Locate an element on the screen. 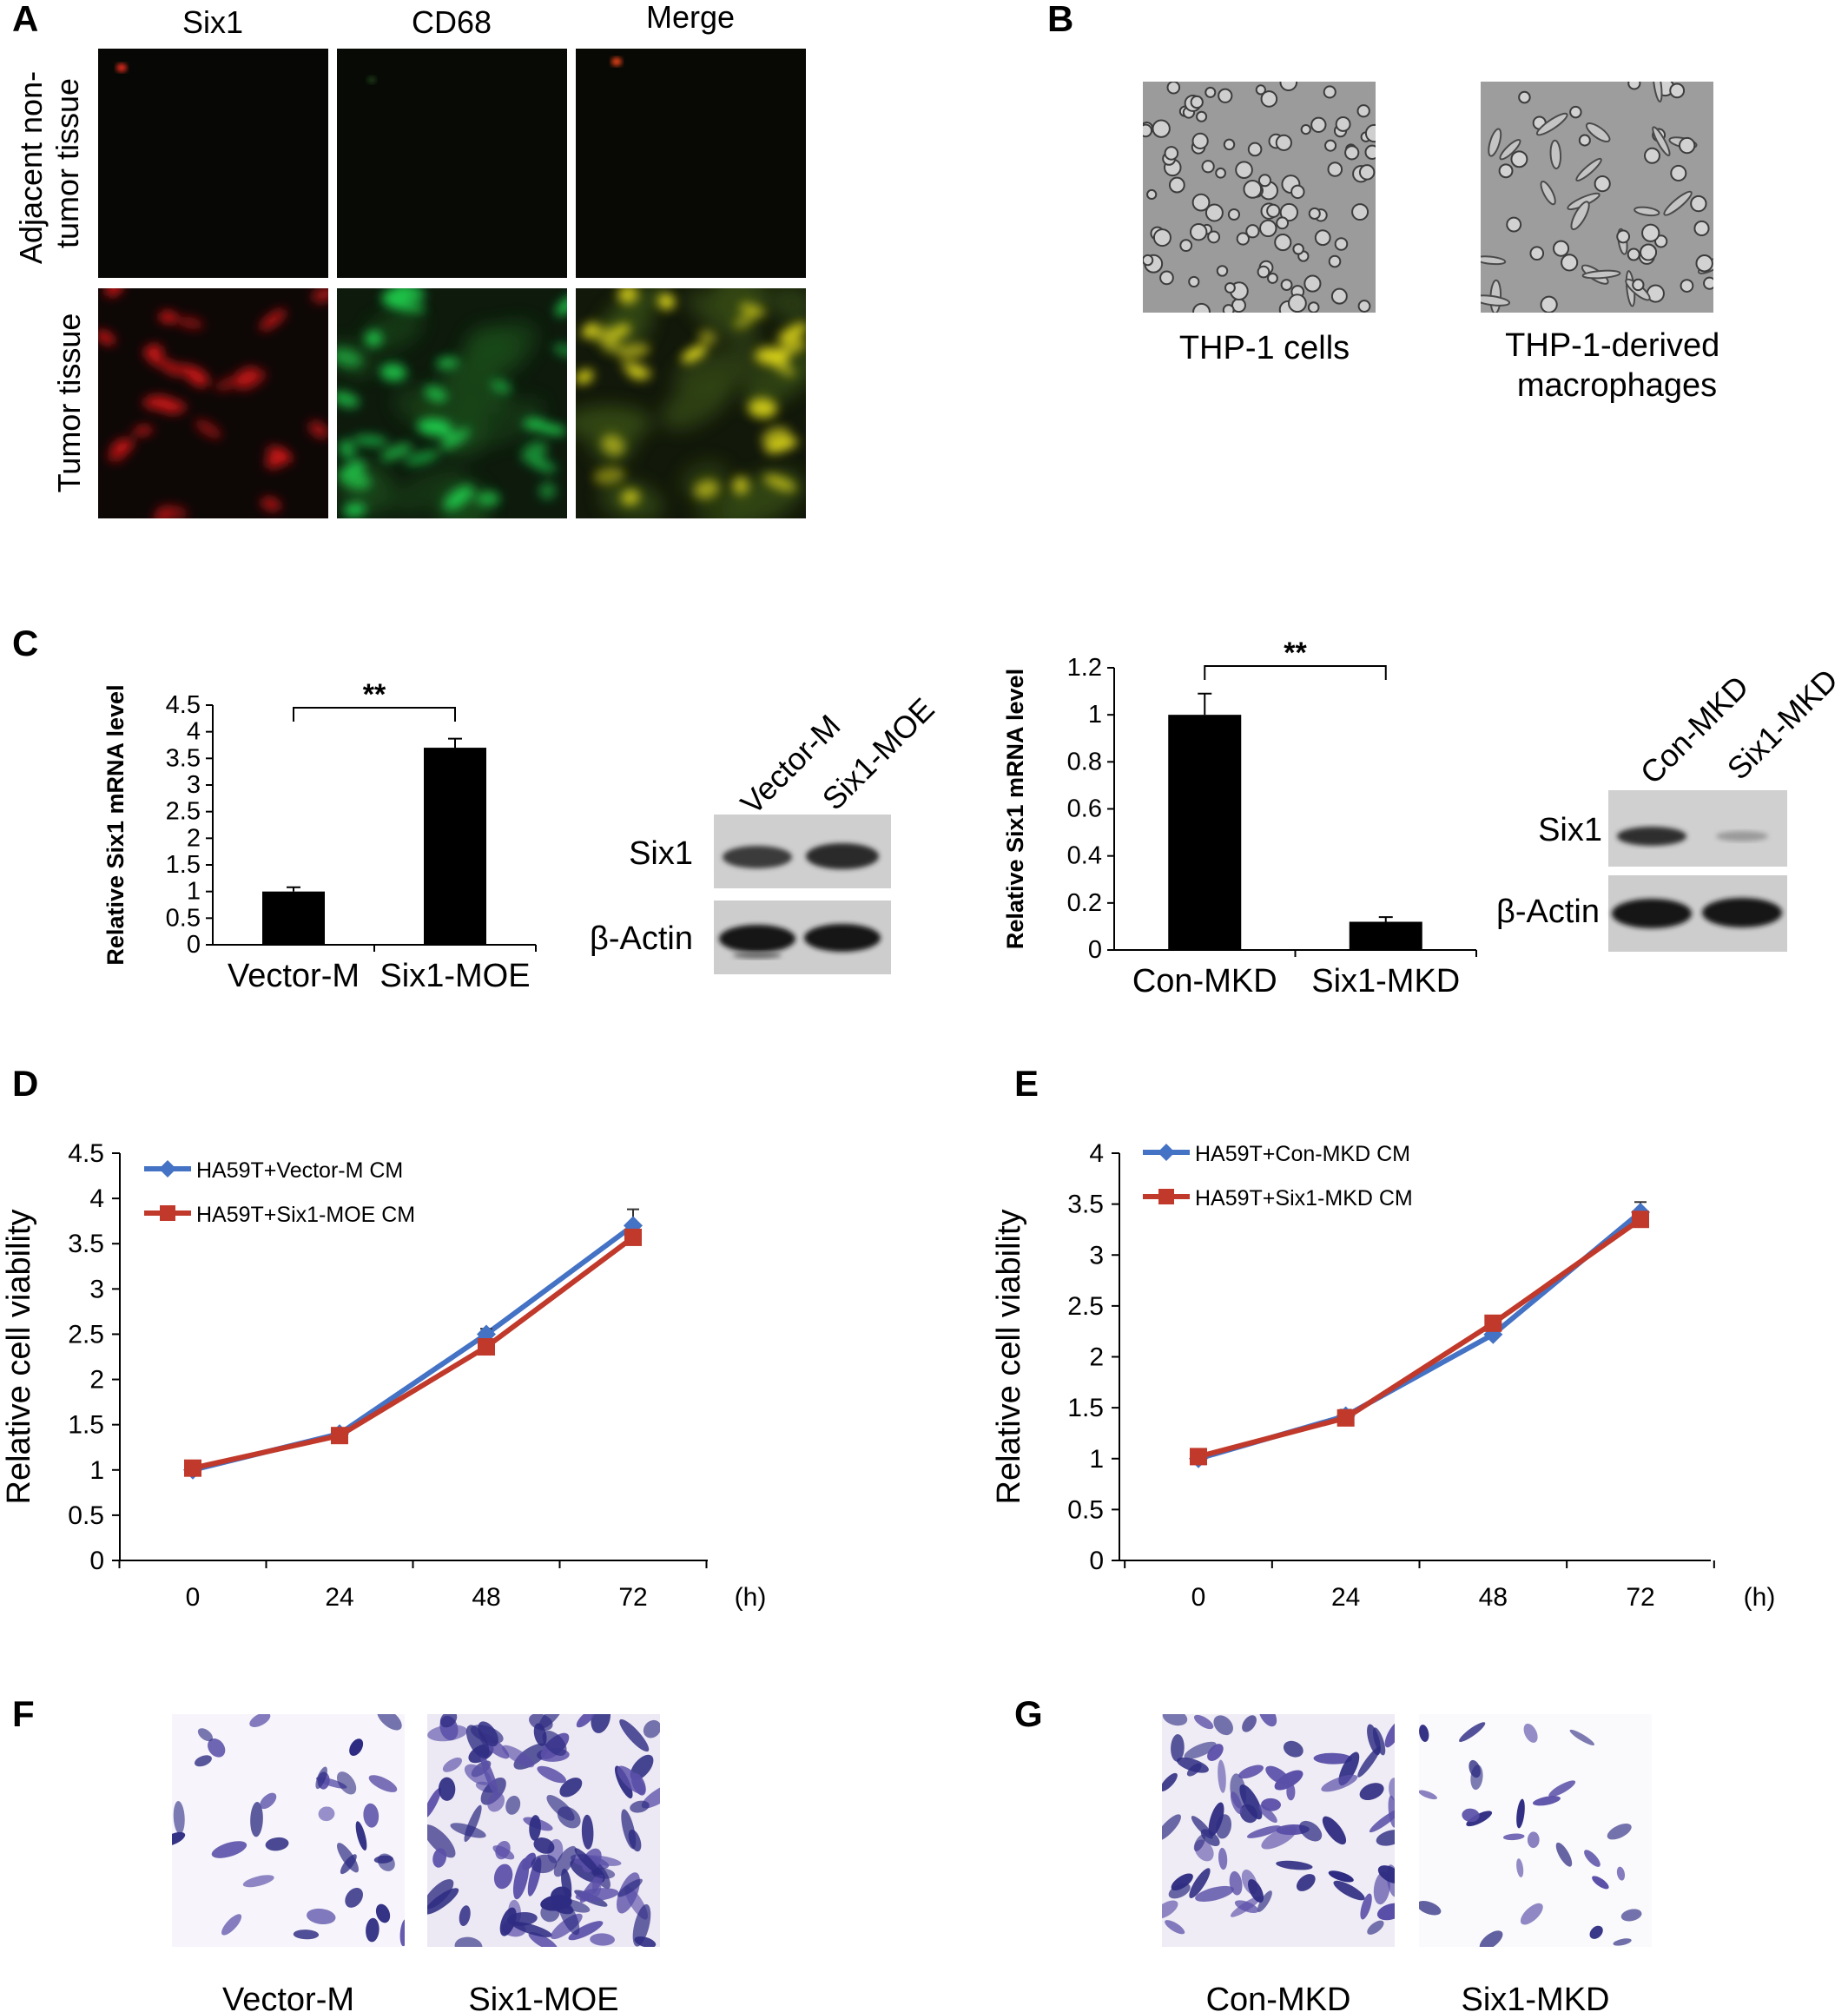  y-tick-label: 3.5 is located at coordinates (86, 1244).